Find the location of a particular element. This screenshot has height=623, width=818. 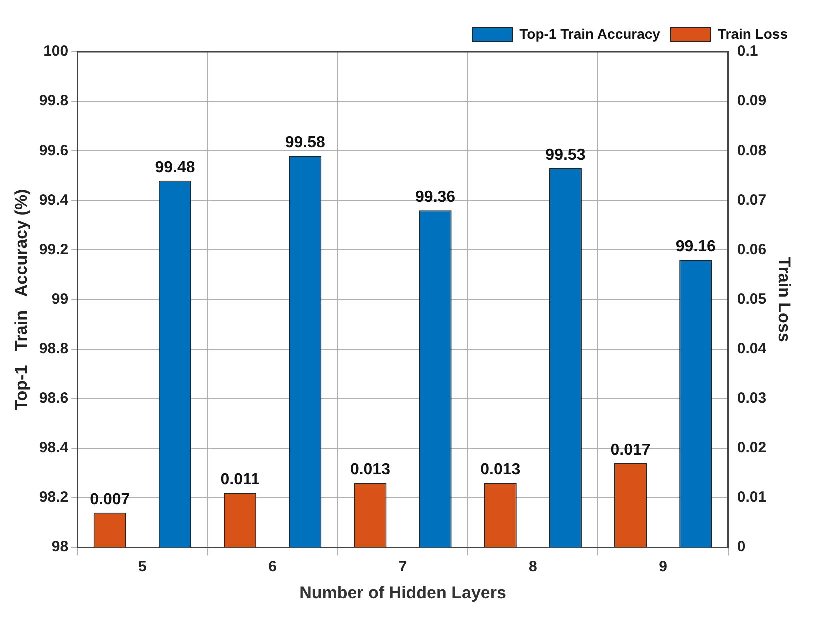

data-label: 99.53 is located at coordinates (566, 155).